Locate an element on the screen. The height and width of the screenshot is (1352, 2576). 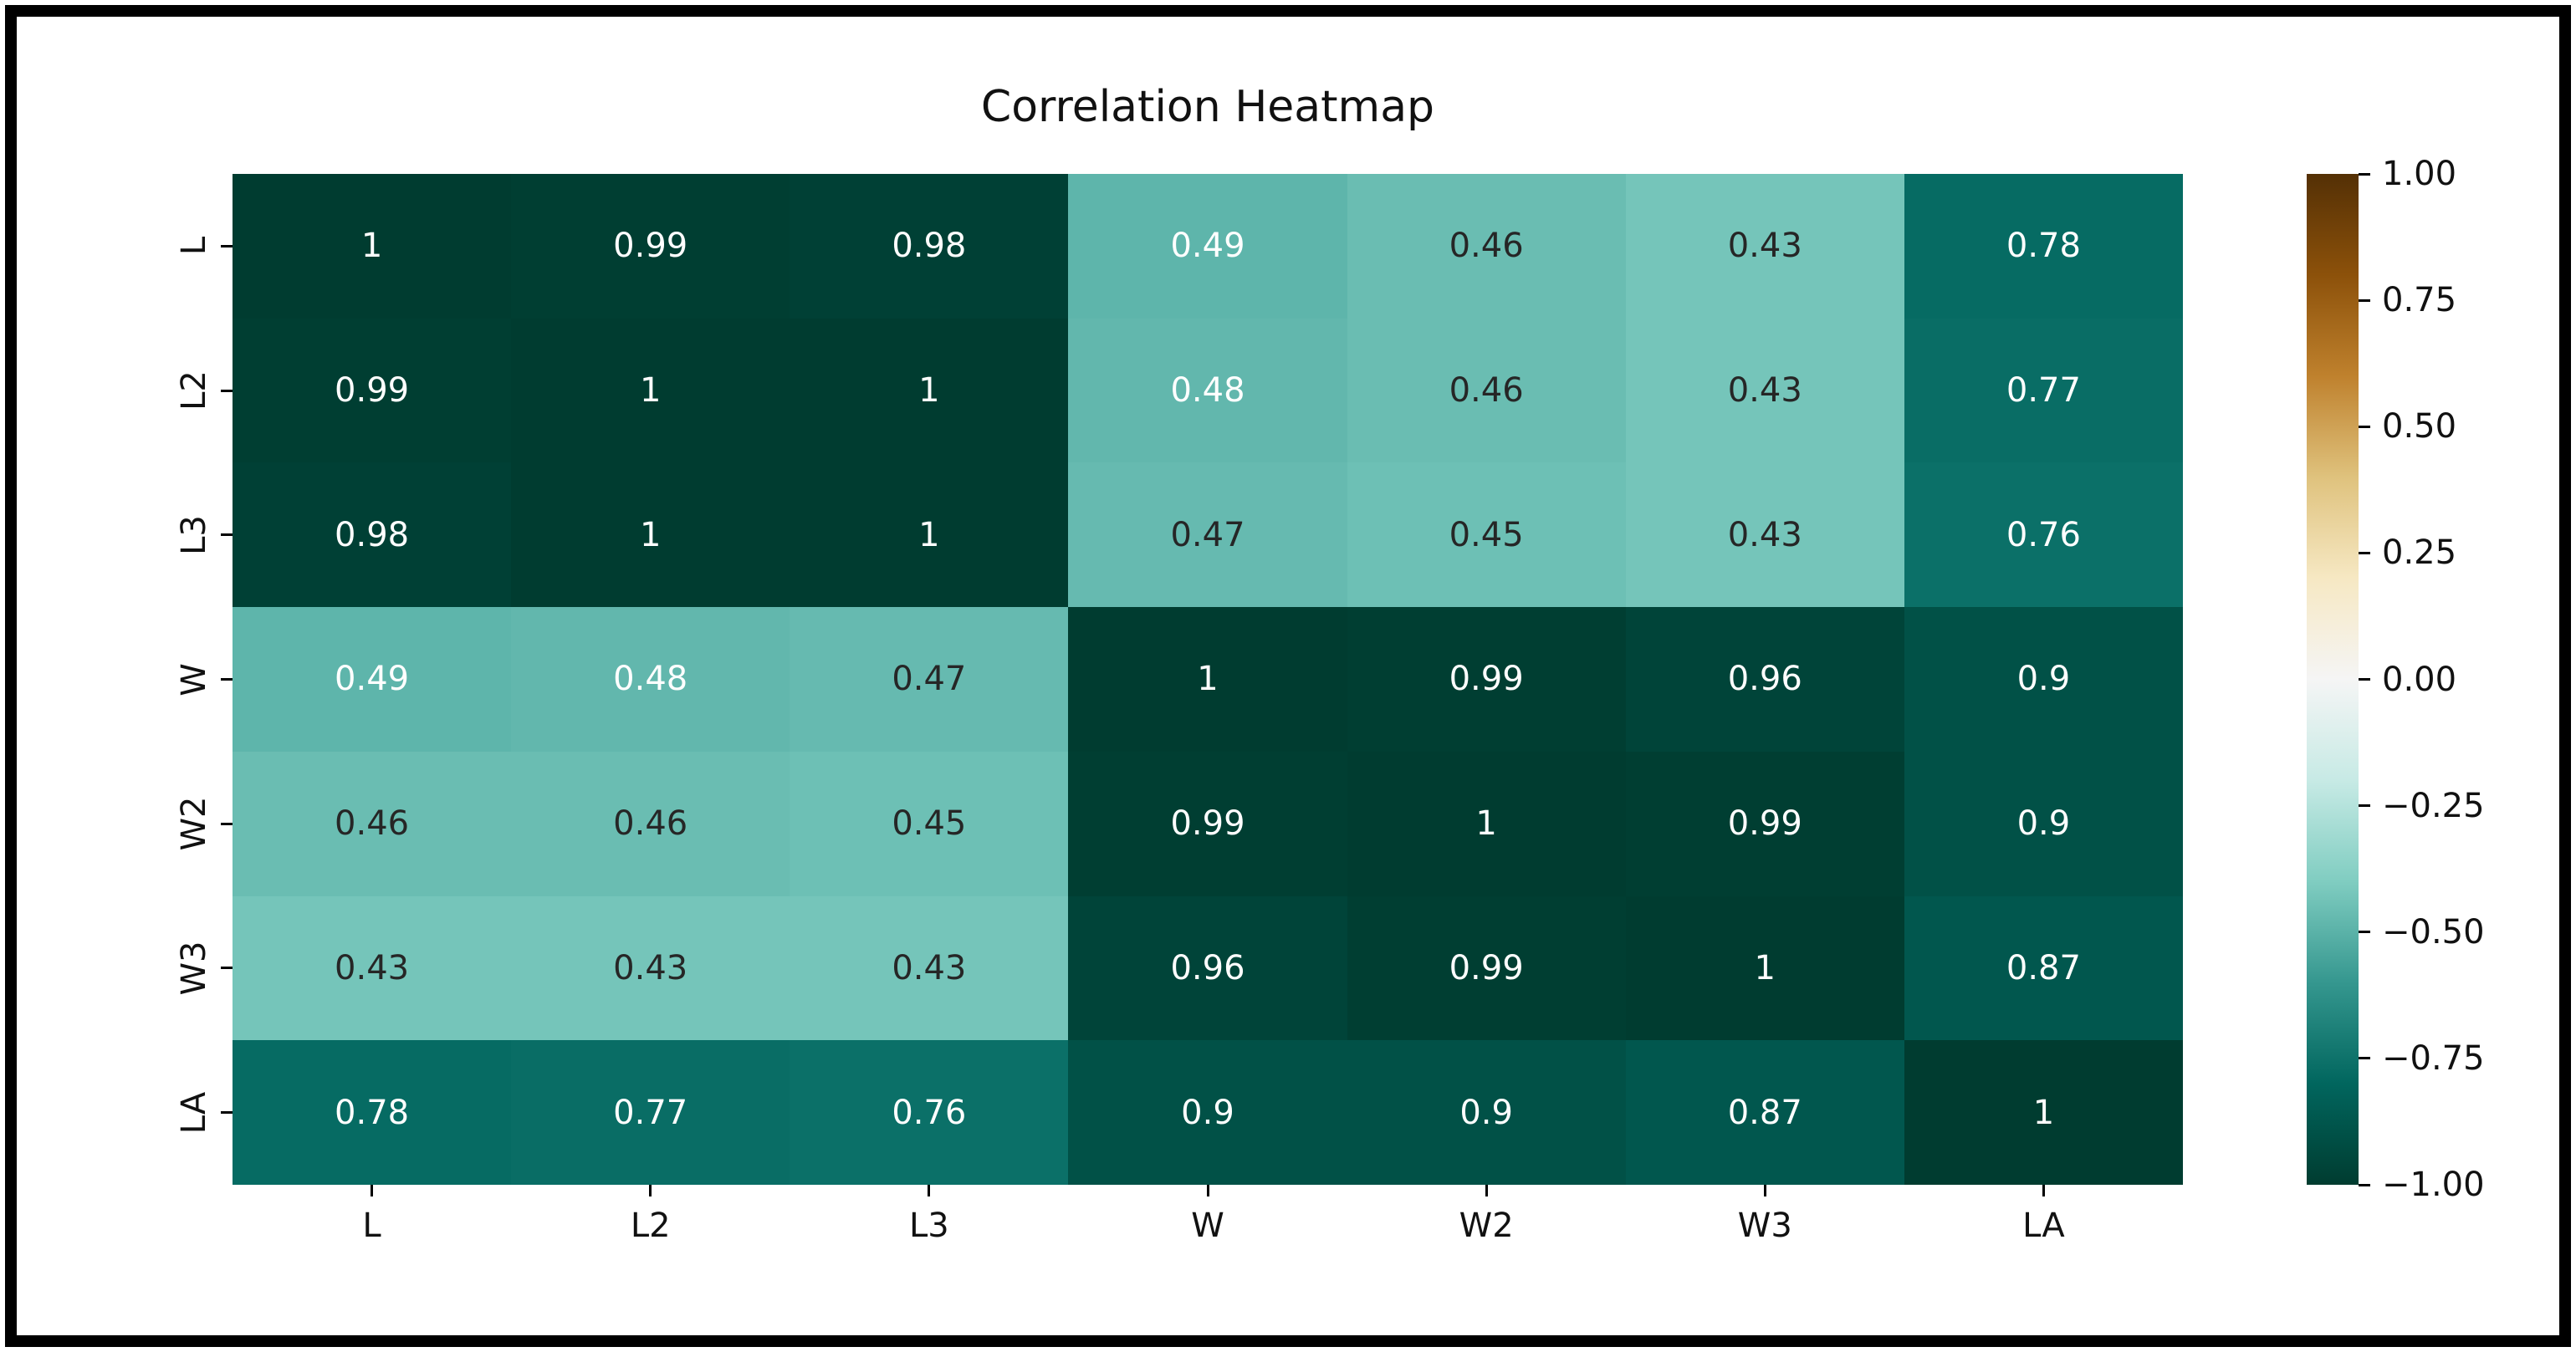
x-tick-label-LA: LA is located at coordinates (2043, 1226).